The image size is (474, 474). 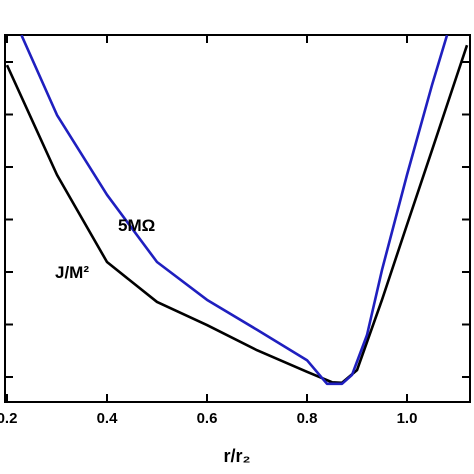 I want to click on x-tick-label: 0.8, so click(x=307, y=418).